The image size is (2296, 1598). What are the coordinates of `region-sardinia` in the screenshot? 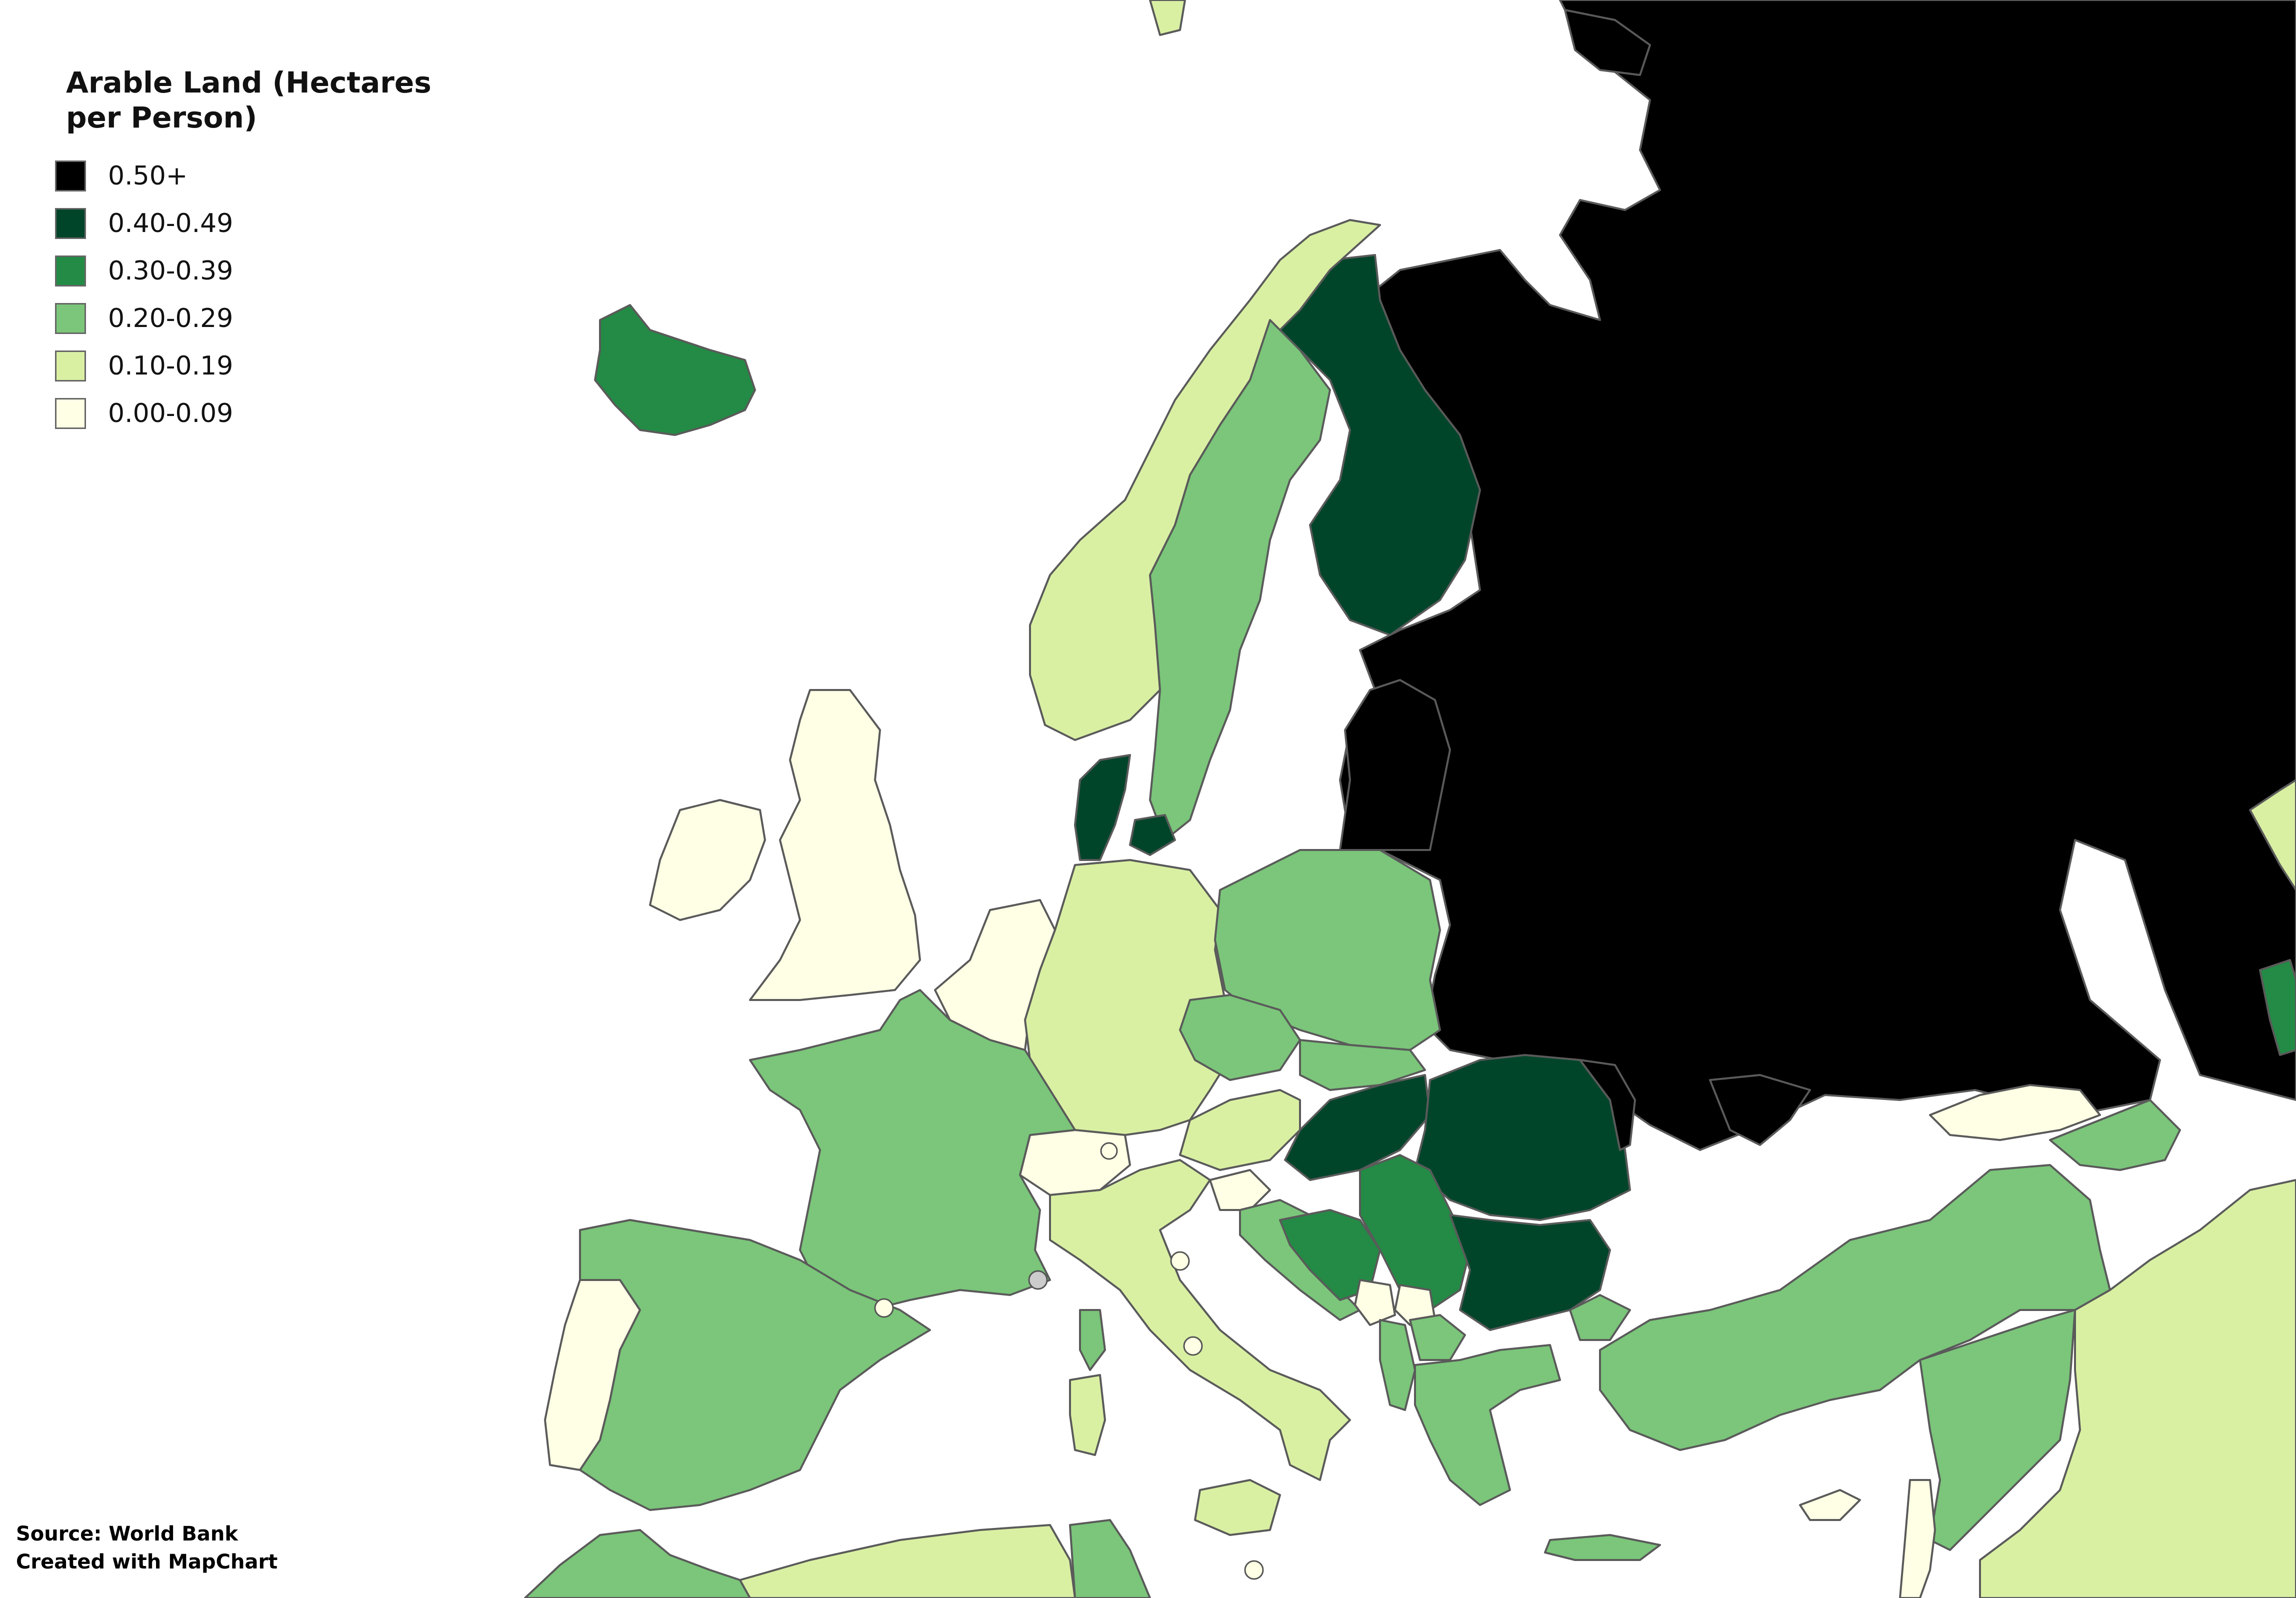 It's located at (1087, 1415).